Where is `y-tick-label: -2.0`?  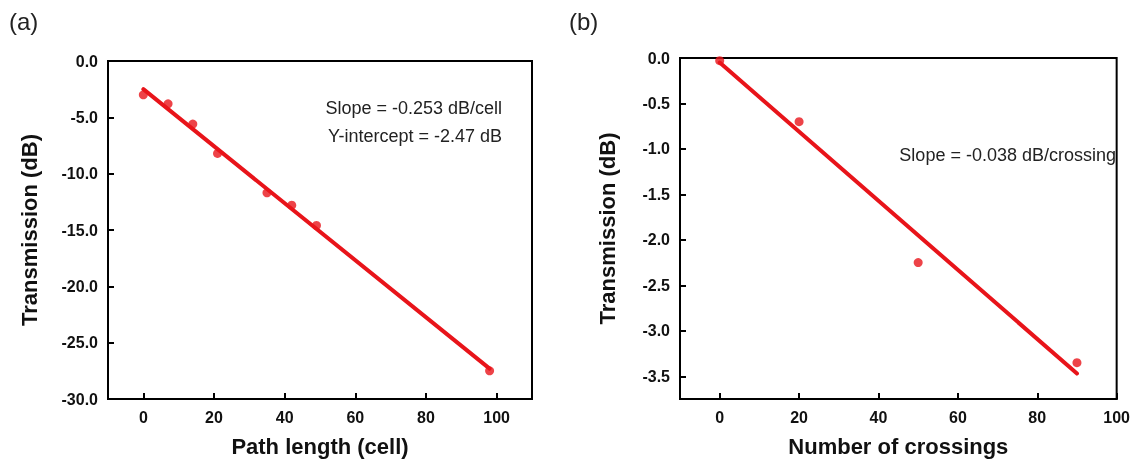 y-tick-label: -2.0 is located at coordinates (656, 240).